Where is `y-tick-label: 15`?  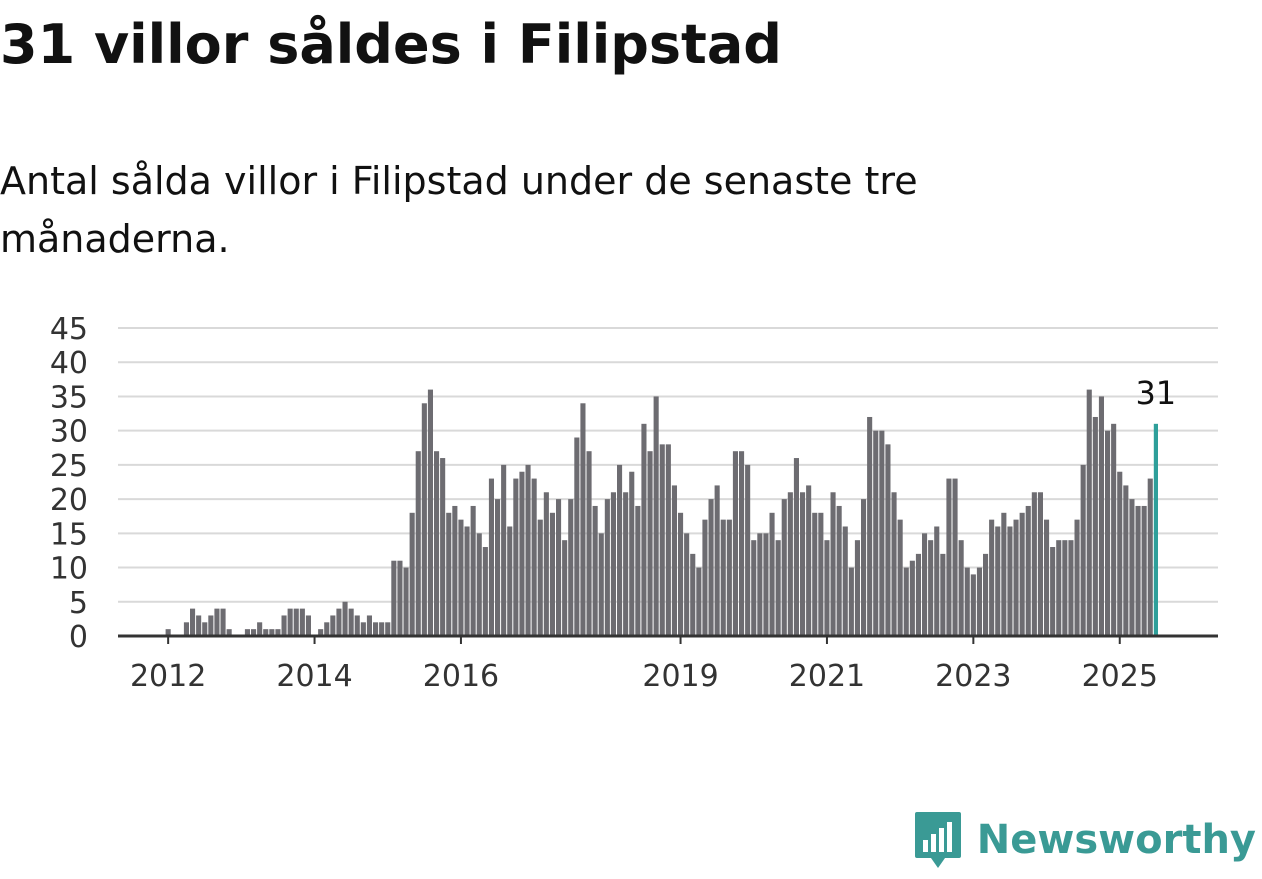 y-tick-label: 15 is located at coordinates (69, 534).